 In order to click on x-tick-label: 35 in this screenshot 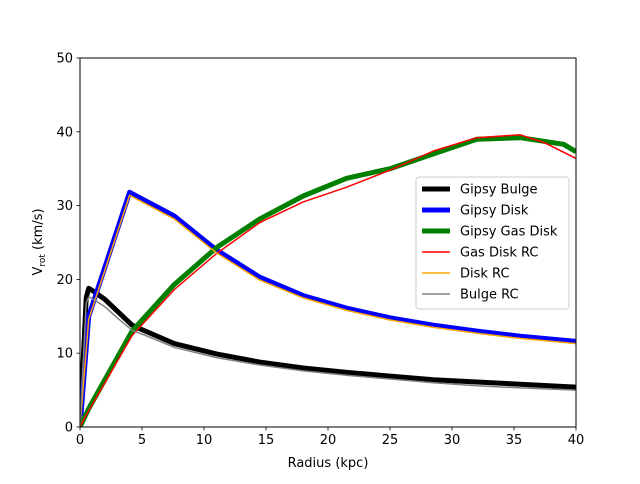, I will do `click(514, 440)`.